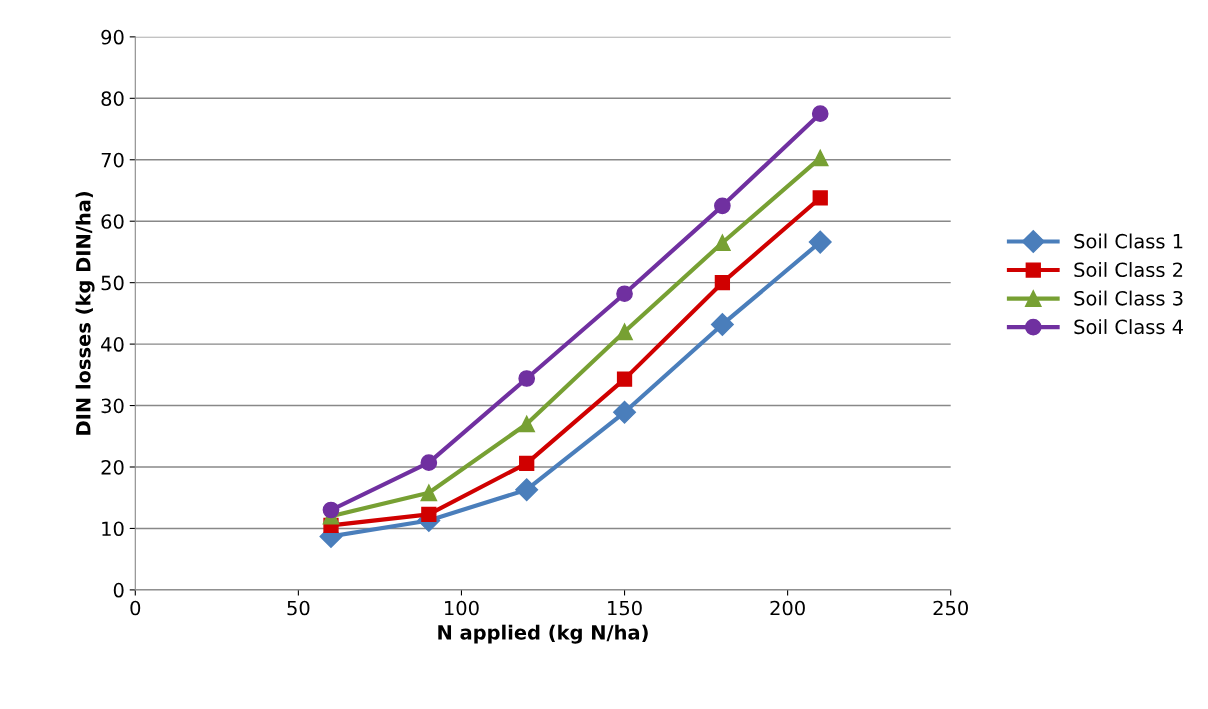 The width and height of the screenshot is (1208, 709). I want to click on y-tick-label: 80, so click(112, 98).